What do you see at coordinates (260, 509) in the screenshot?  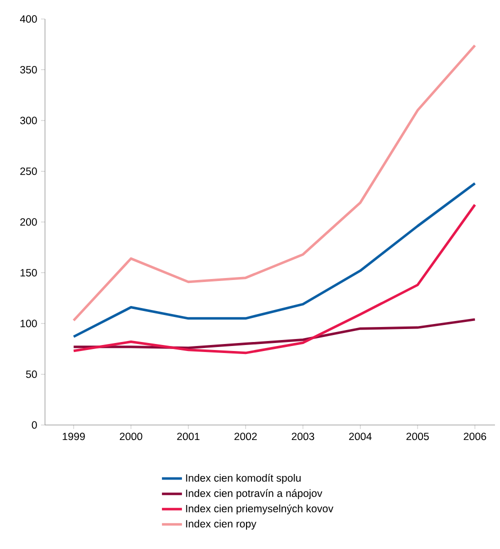 I see `legend-label: Index cien priemyselných kovov` at bounding box center [260, 509].